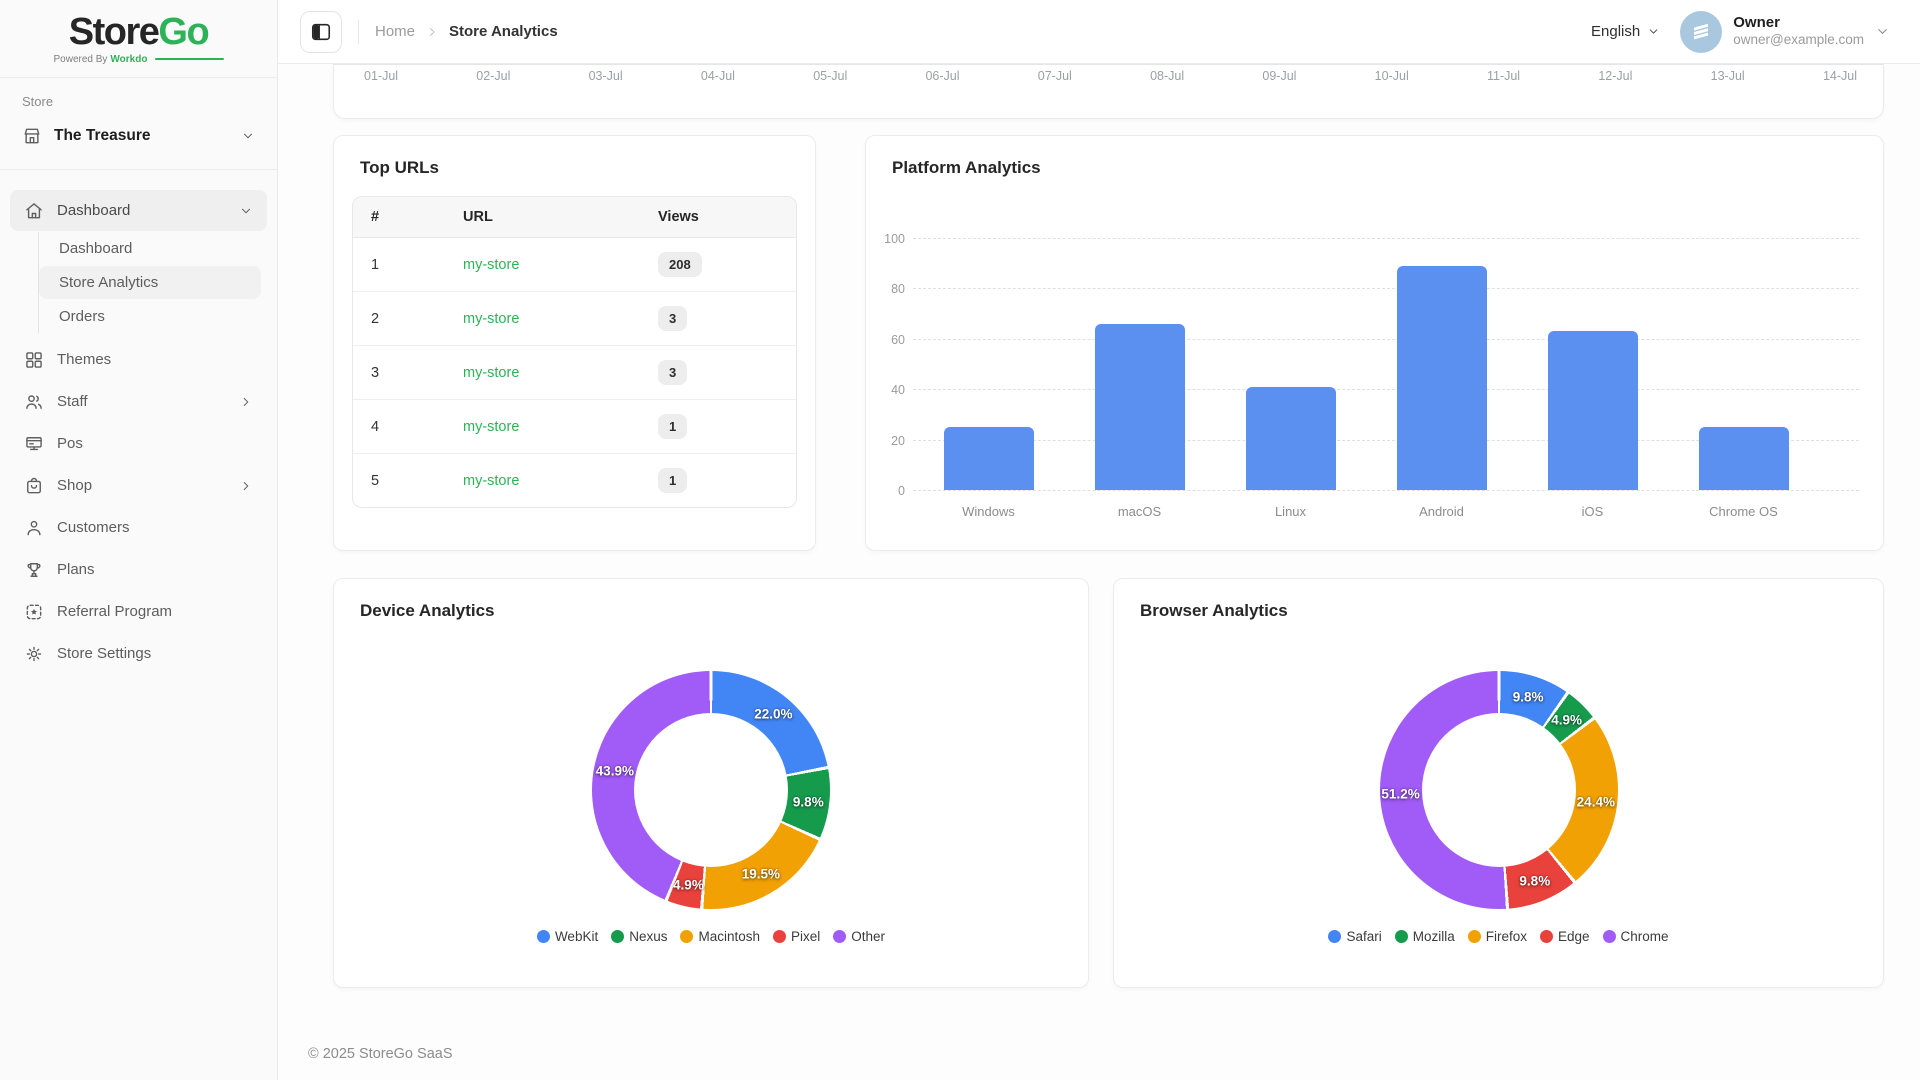 The width and height of the screenshot is (1920, 1080). What do you see at coordinates (760, 874) in the screenshot?
I see `pie-label-macintosh: 19.5%` at bounding box center [760, 874].